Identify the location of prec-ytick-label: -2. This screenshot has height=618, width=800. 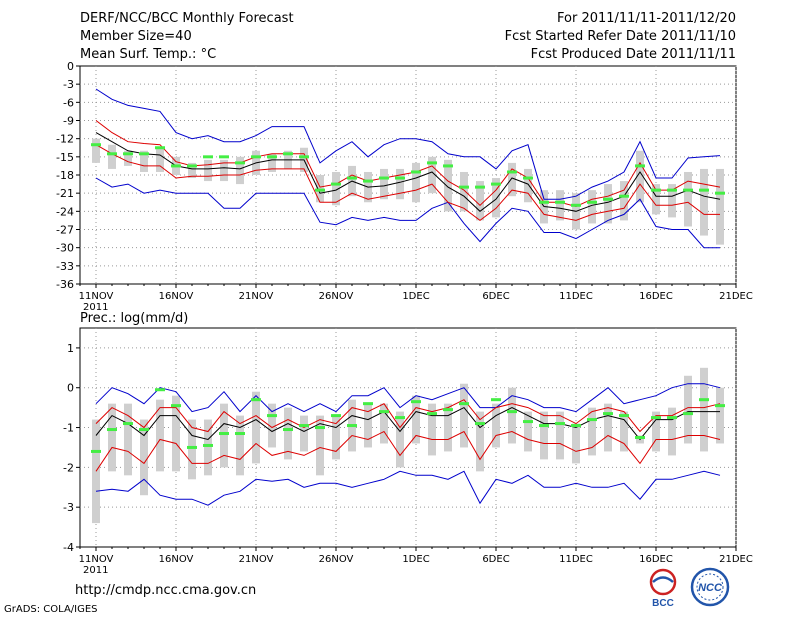
(68, 467).